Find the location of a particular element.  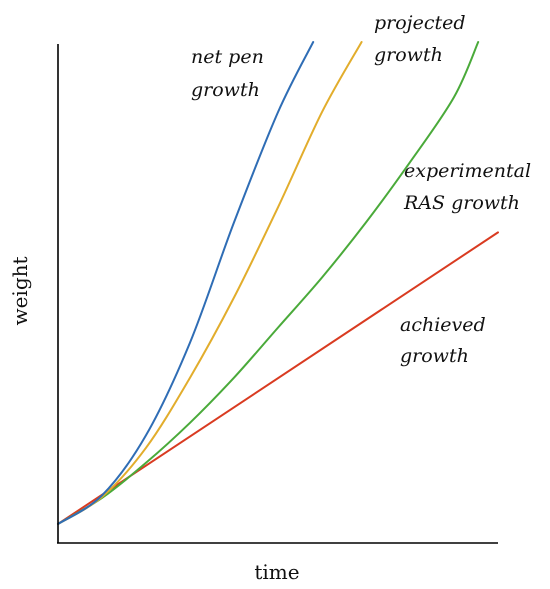

y-axis-label: weight is located at coordinates (20, 290).